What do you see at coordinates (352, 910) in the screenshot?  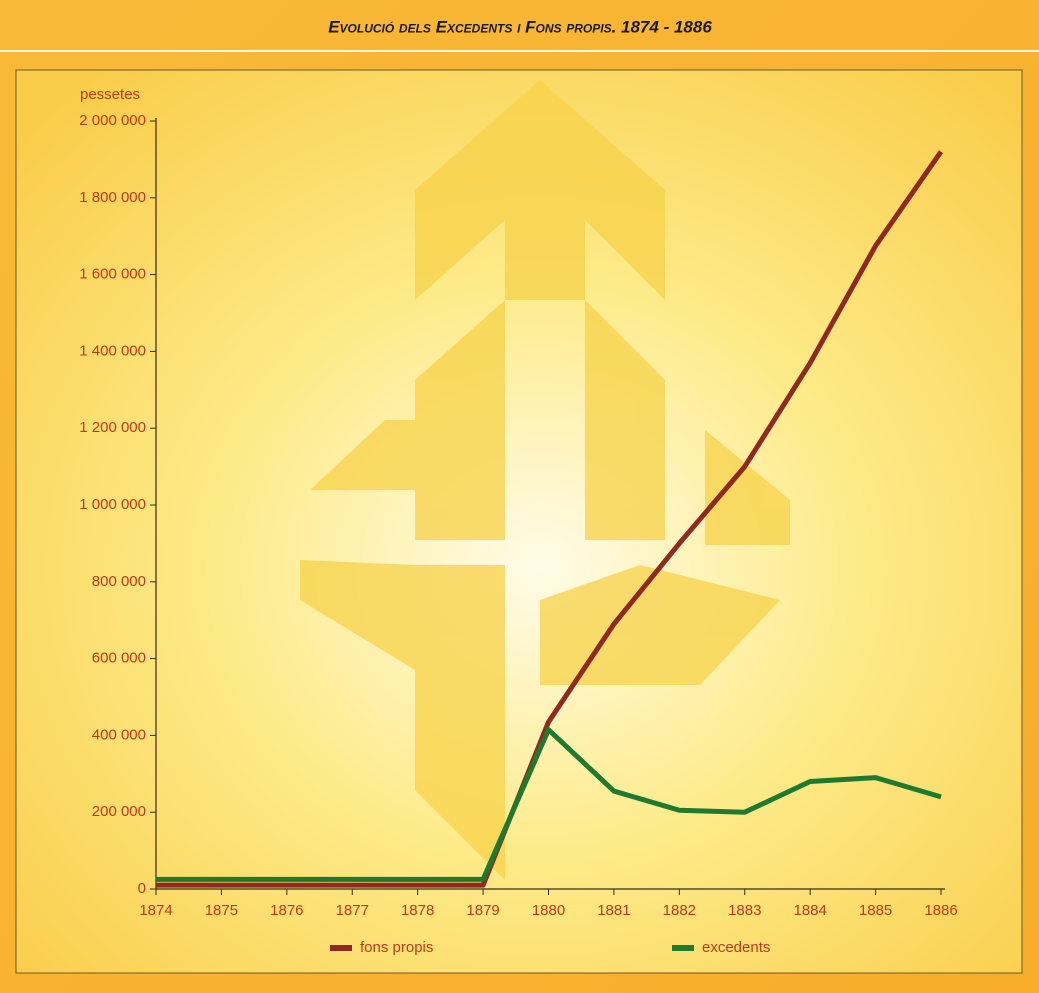 I see `x-tick-label: 1877` at bounding box center [352, 910].